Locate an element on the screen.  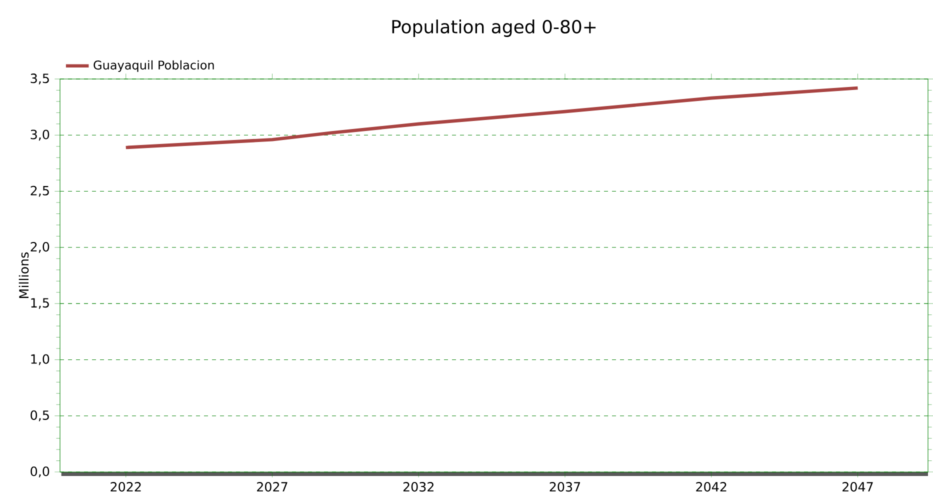
x-tick-label: 2027 is located at coordinates (272, 487).